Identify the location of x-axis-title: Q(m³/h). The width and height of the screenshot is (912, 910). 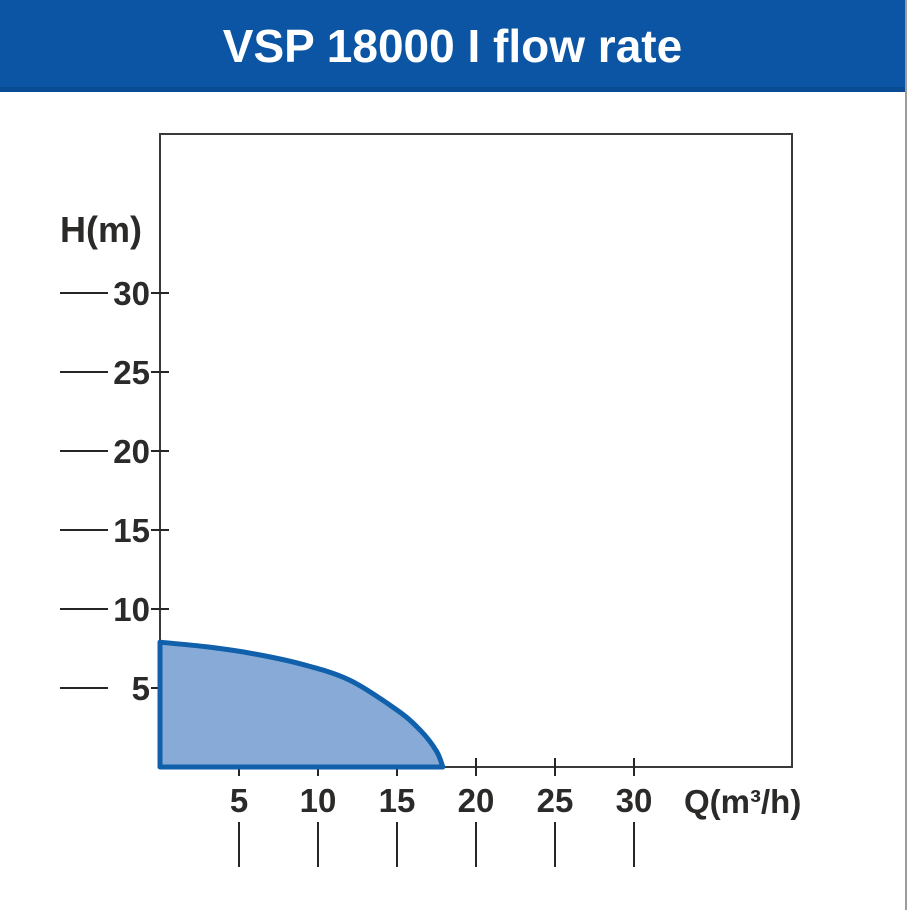
(743, 801).